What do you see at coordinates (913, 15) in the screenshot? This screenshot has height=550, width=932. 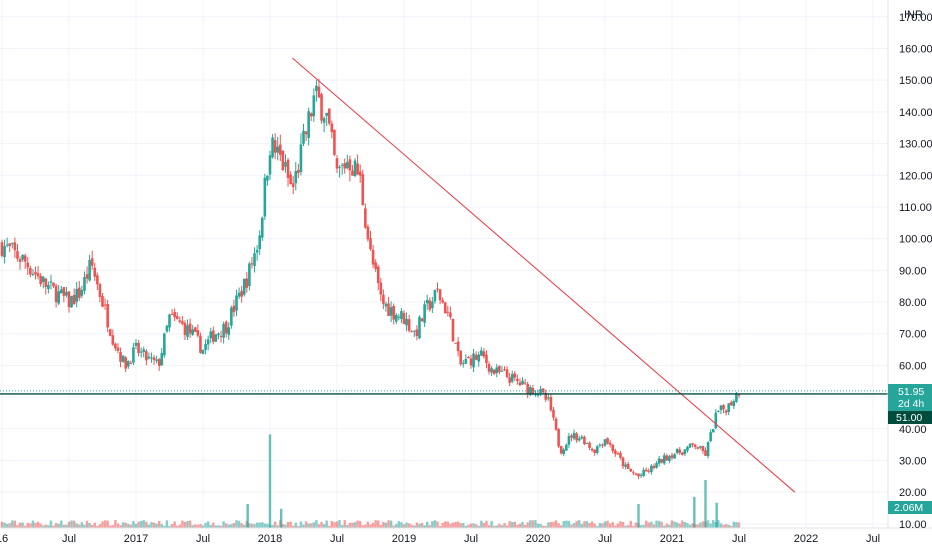 I see `currency-label: INR` at bounding box center [913, 15].